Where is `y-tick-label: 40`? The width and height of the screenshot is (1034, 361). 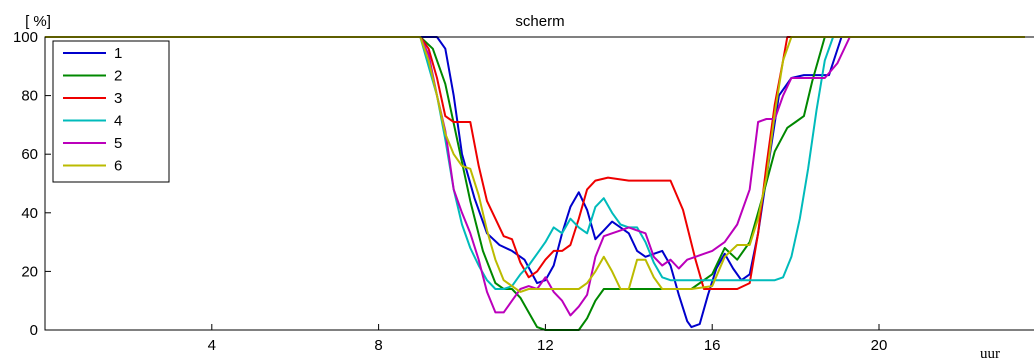 y-tick-label: 40 is located at coordinates (29, 213).